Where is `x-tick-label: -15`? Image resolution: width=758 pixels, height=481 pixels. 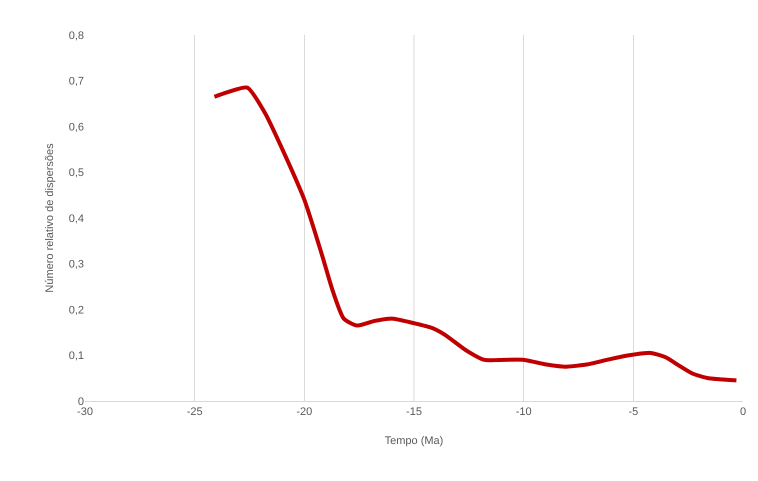
x-tick-label: -15 is located at coordinates (414, 412).